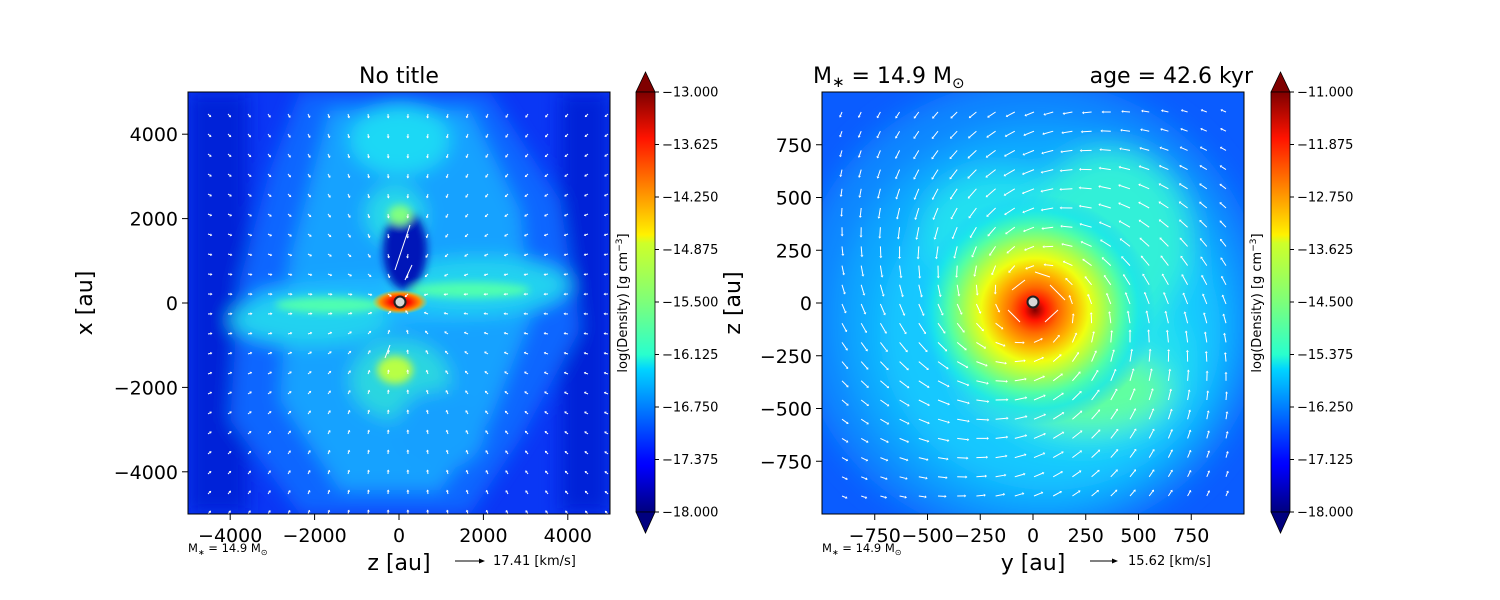 The width and height of the screenshot is (1500, 600). I want to click on left-colorbar-tick-label: −18.000, so click(690, 513).